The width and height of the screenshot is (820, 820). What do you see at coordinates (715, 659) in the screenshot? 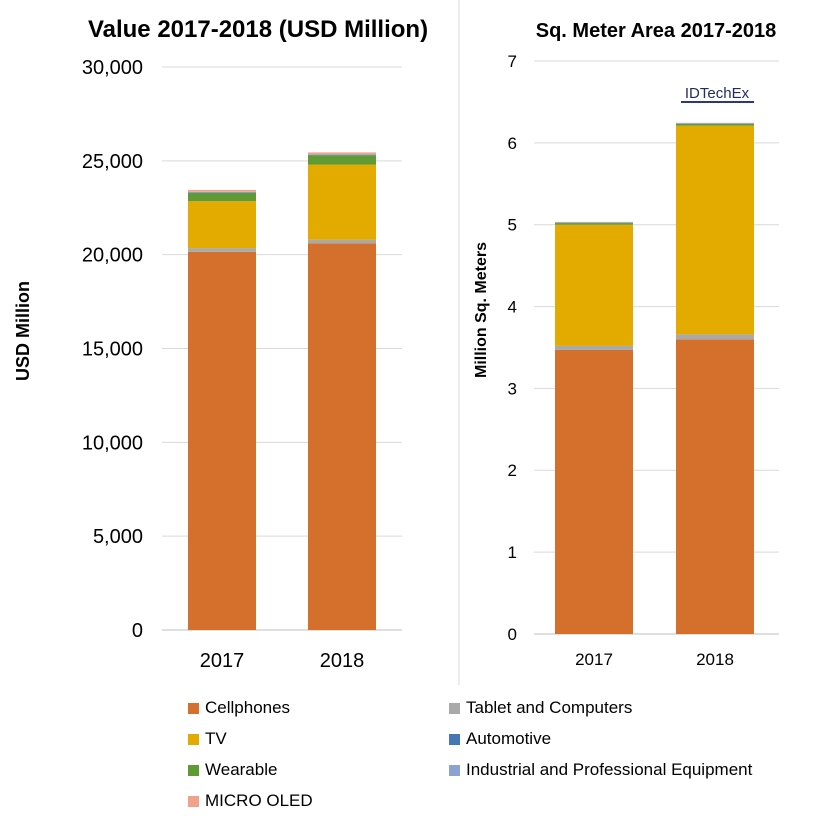
I see `area-chart-x-tick-label: 2018` at bounding box center [715, 659].